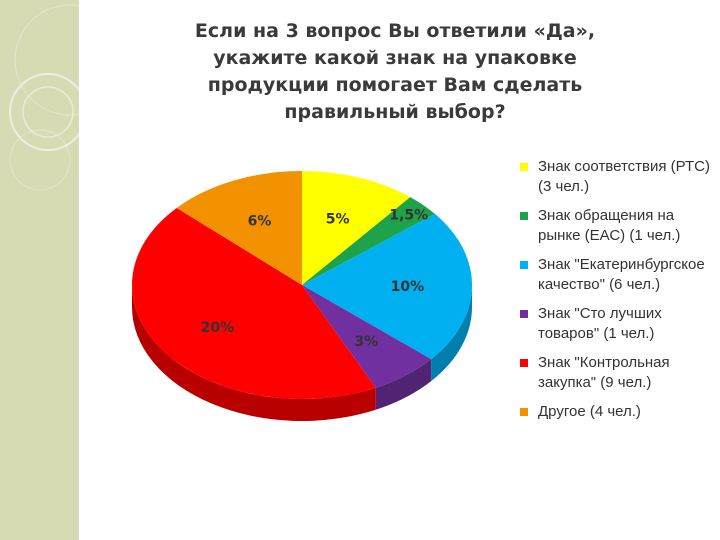  I want to click on data-label-1: 1,5%, so click(408, 216).